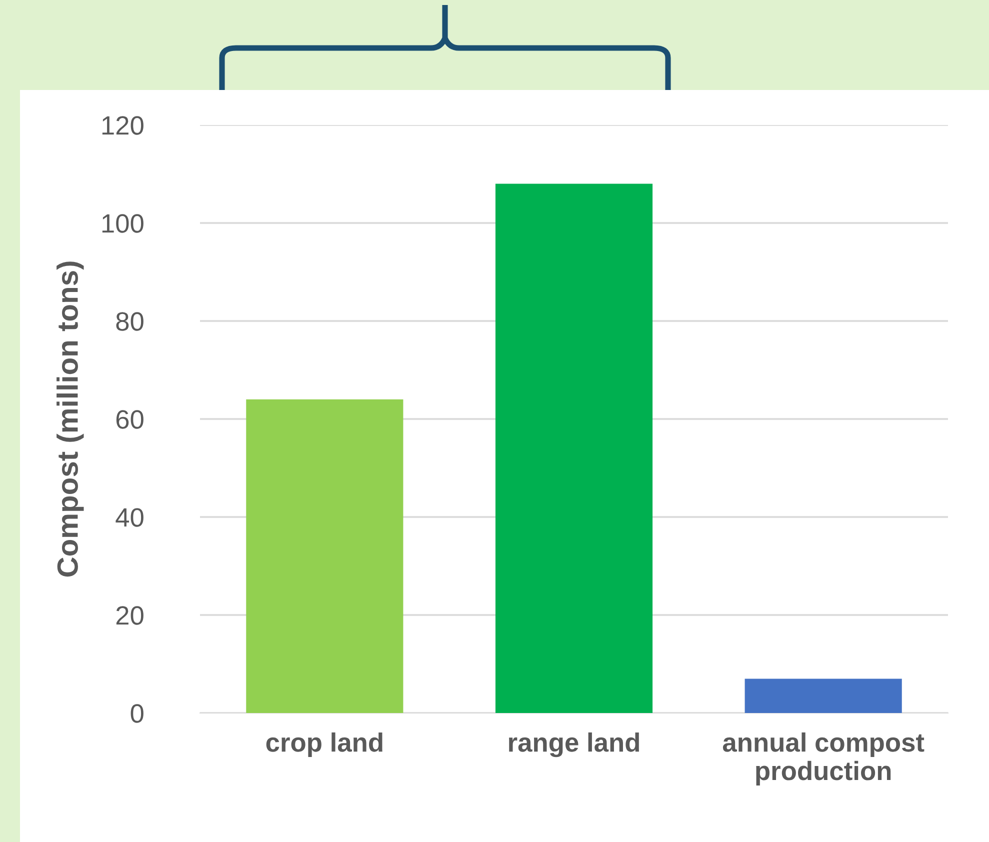 Image resolution: width=989 pixels, height=842 pixels. I want to click on x-tick-label: range land, so click(574, 745).